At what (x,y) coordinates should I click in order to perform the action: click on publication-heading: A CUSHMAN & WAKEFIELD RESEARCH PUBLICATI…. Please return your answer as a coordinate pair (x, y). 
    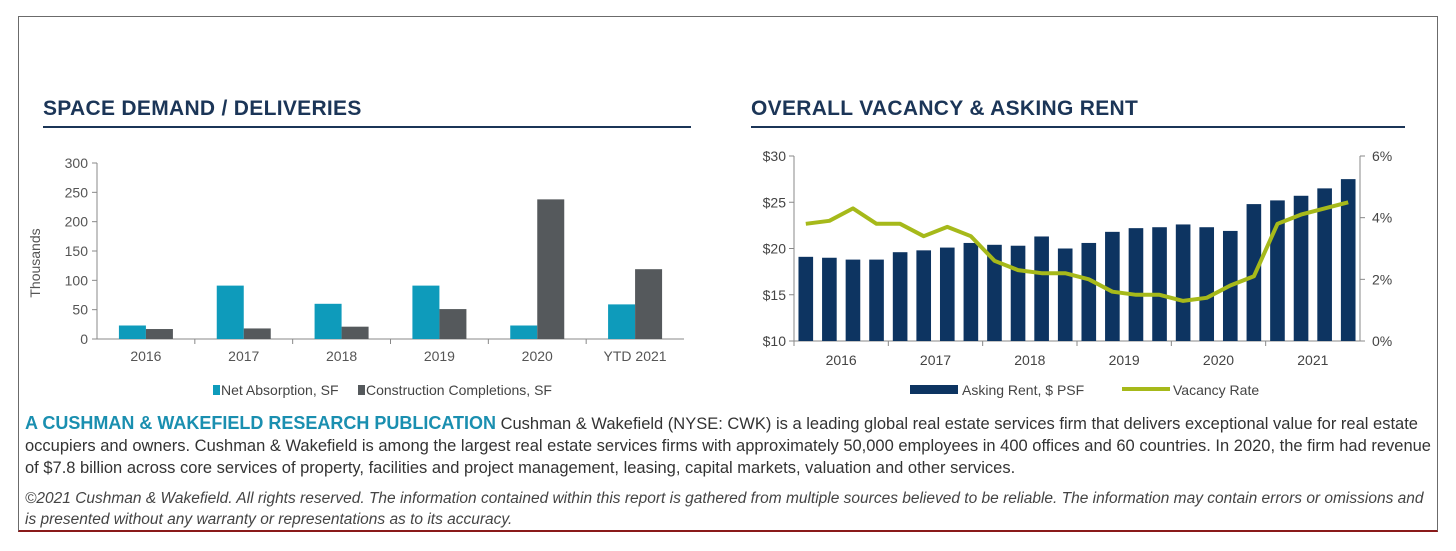
    Looking at the image, I should click on (260, 423).